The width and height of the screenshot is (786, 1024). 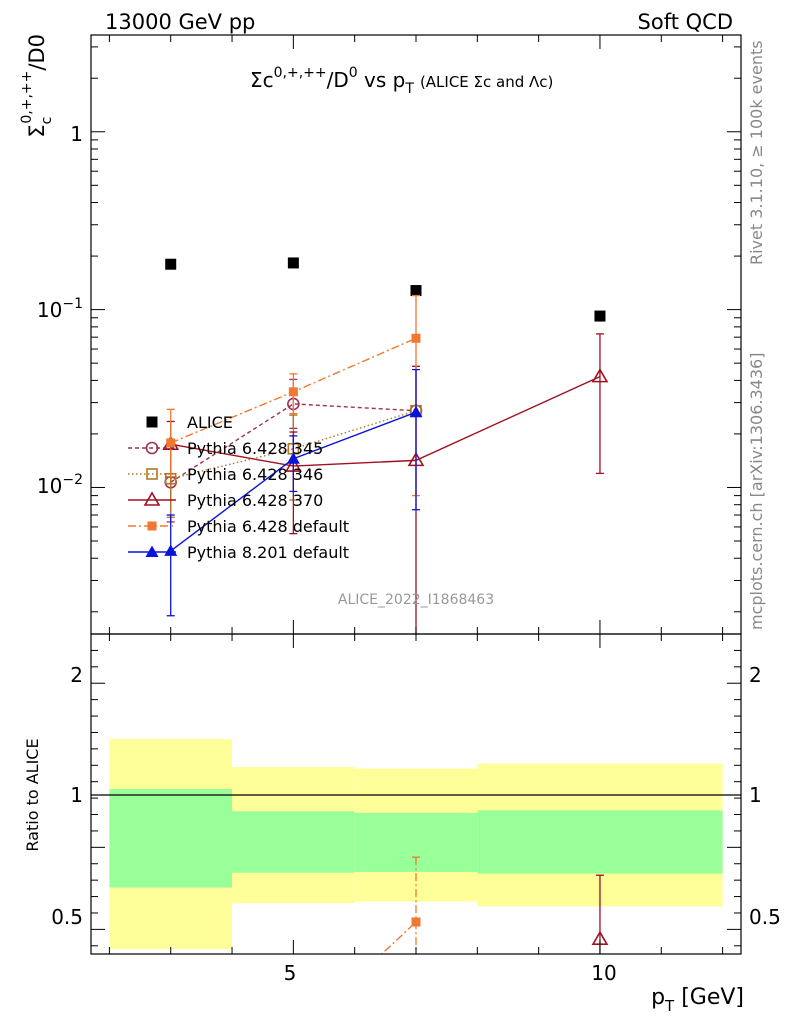 I want to click on legend-label: Pythia 8.201 default, so click(x=268, y=552).